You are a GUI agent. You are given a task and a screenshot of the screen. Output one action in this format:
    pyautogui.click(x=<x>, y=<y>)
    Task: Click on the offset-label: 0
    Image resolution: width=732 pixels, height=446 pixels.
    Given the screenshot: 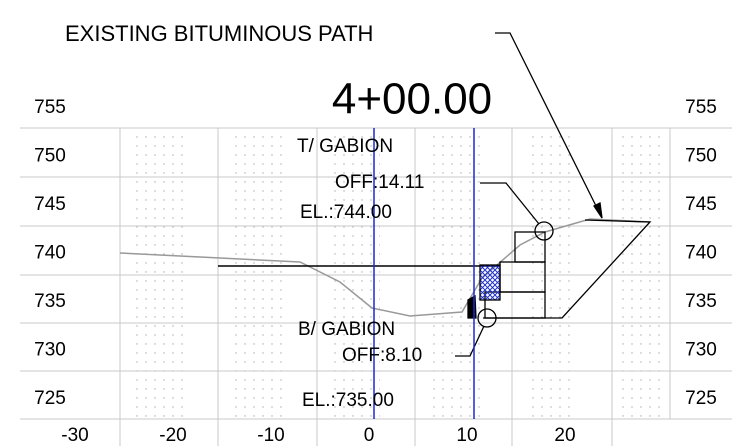 What is the action you would take?
    pyautogui.click(x=369, y=435)
    